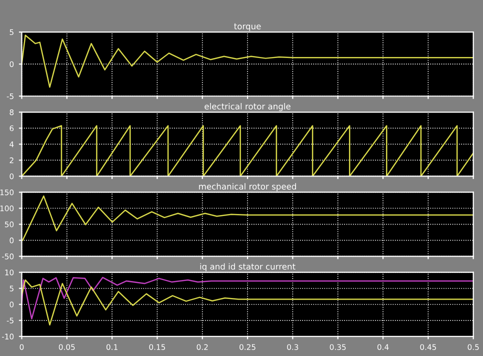 The height and width of the screenshot is (356, 483). I want to click on chart-title: mechanical rotor speed, so click(247, 187).